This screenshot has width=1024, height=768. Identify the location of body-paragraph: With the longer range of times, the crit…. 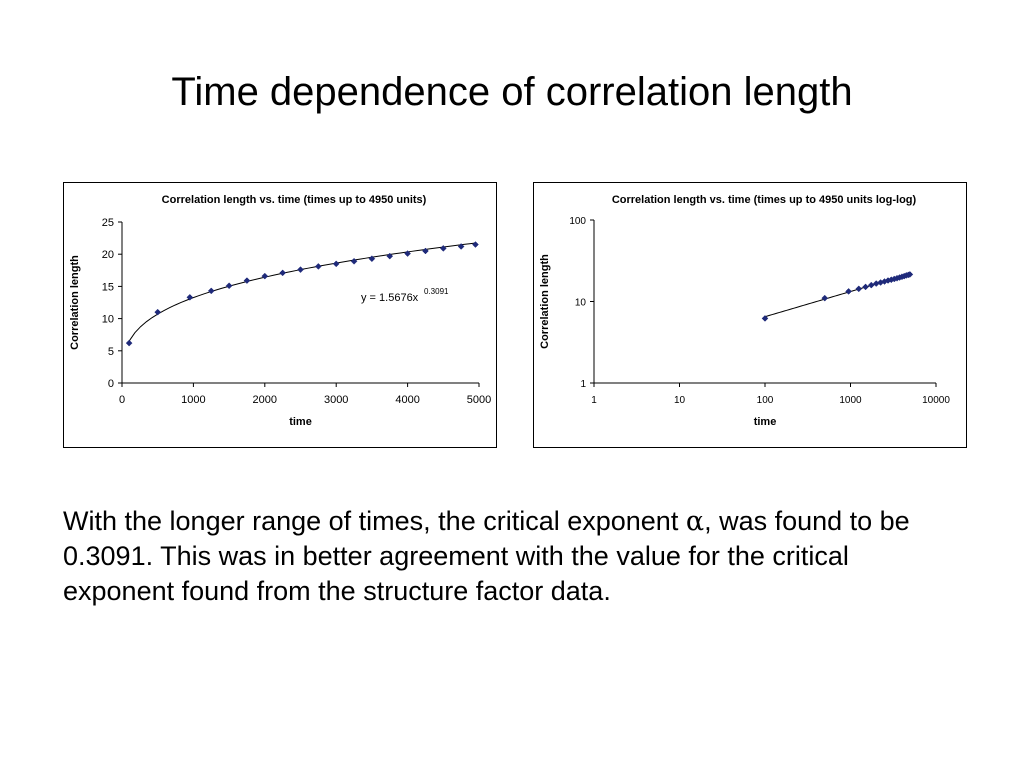
(513, 556).